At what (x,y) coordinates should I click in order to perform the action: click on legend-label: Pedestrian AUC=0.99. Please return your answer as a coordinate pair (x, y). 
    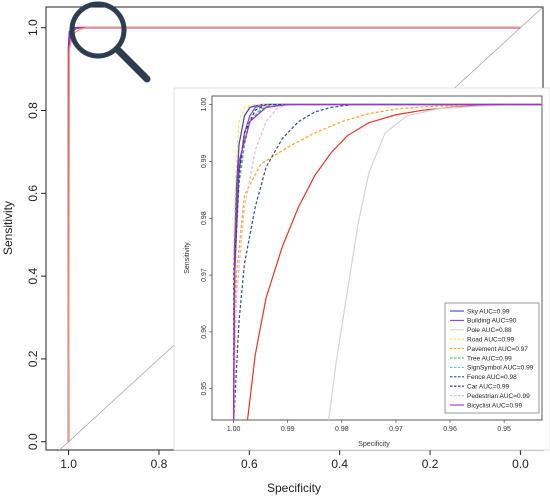
    Looking at the image, I should click on (498, 396).